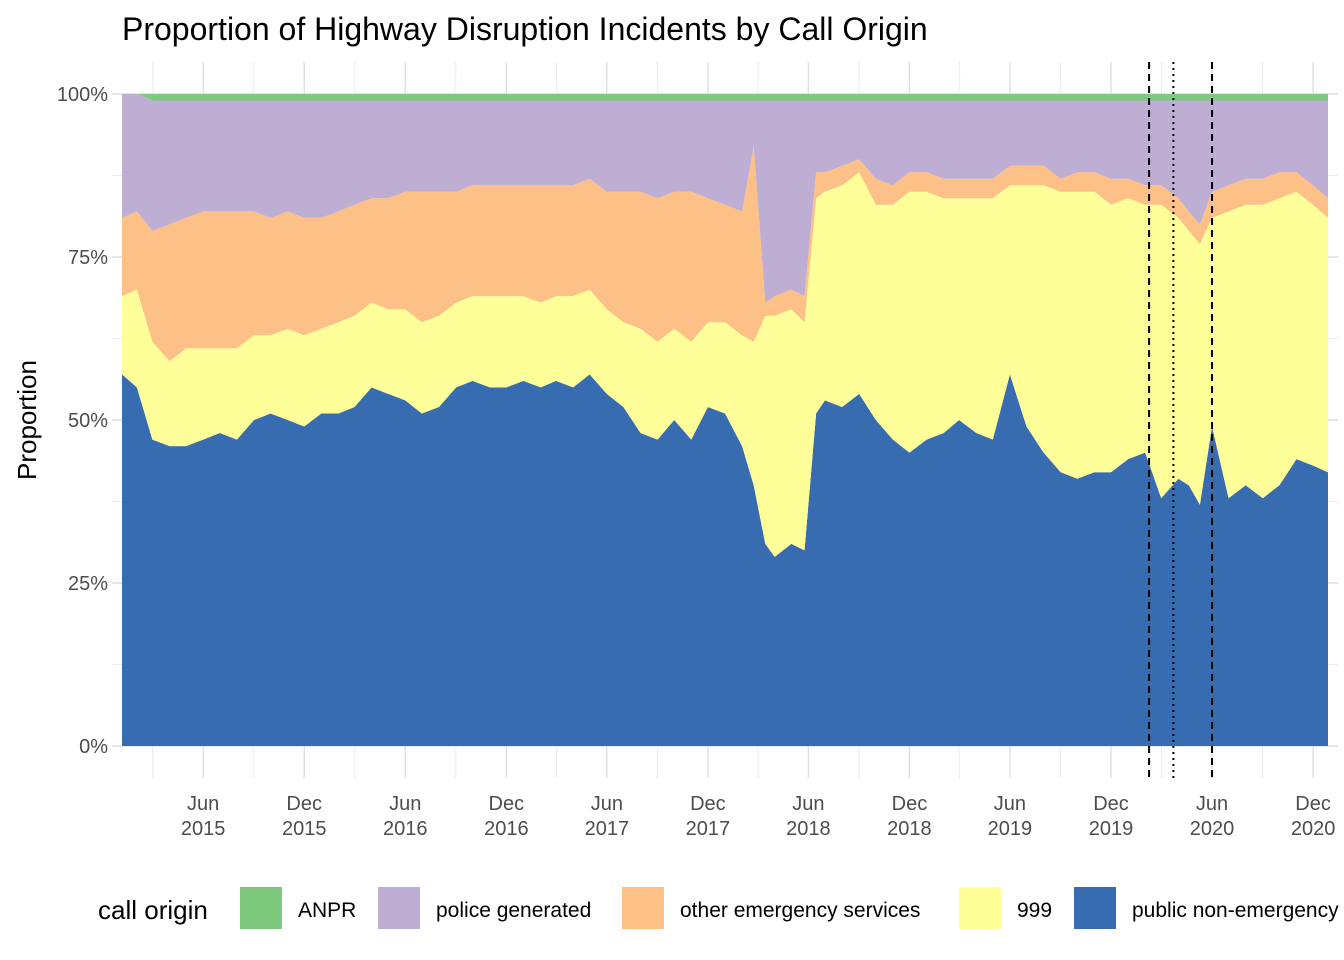 The height and width of the screenshot is (960, 1344). What do you see at coordinates (1010, 804) in the screenshot?
I see `x-tick-month-8: Jun` at bounding box center [1010, 804].